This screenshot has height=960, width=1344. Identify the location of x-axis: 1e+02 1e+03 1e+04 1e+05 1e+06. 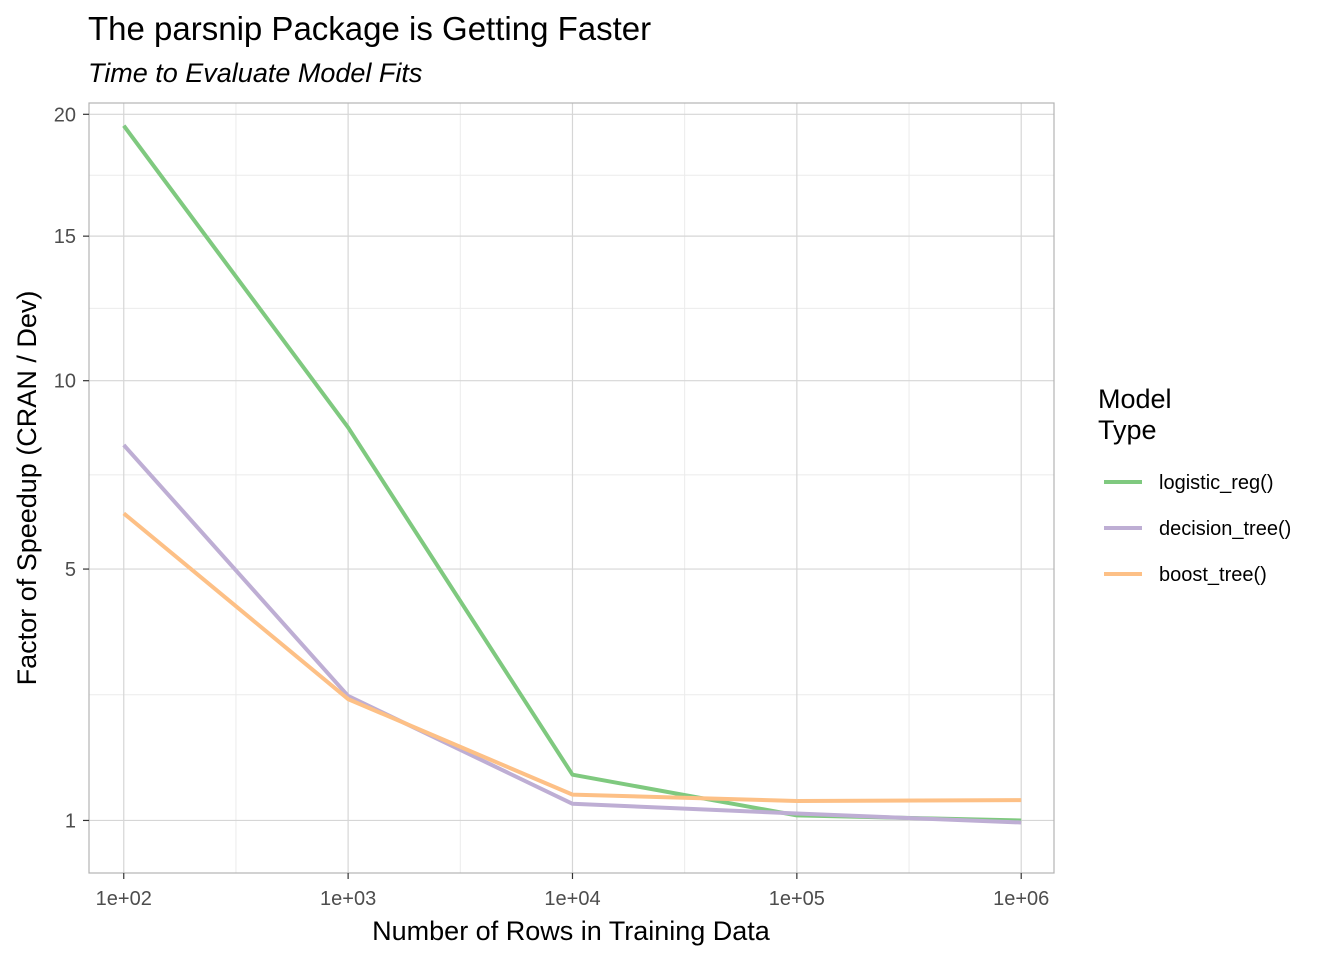
(572, 891).